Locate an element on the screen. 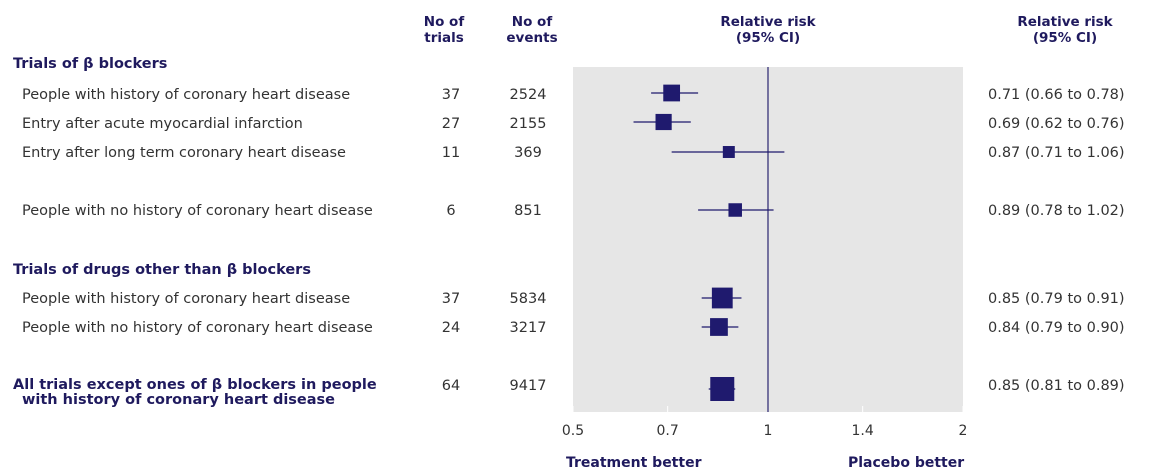  axis-tick-label: 0.7 is located at coordinates (668, 431).